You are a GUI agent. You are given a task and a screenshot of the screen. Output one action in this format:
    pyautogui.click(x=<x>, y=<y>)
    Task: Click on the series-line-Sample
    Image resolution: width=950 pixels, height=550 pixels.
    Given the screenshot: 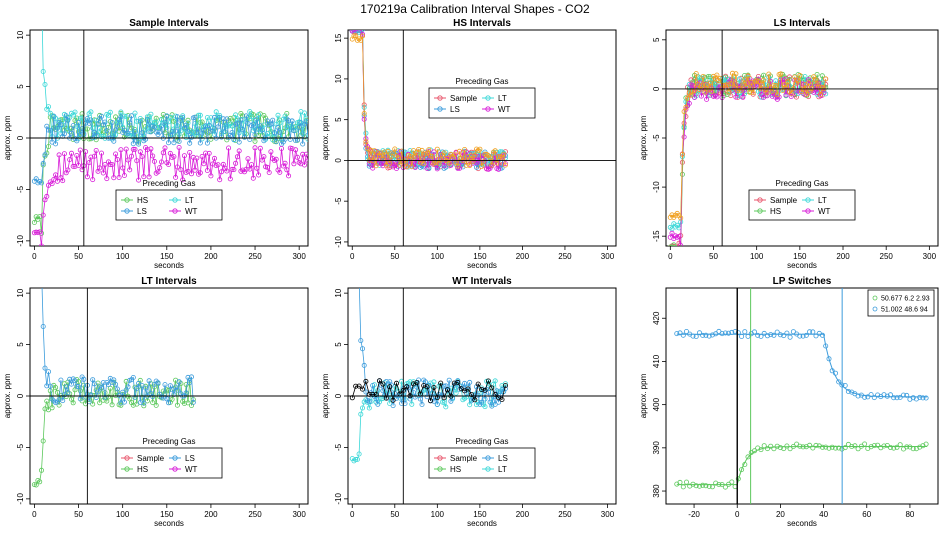 What is the action you would take?
    pyautogui.click(x=749, y=160)
    